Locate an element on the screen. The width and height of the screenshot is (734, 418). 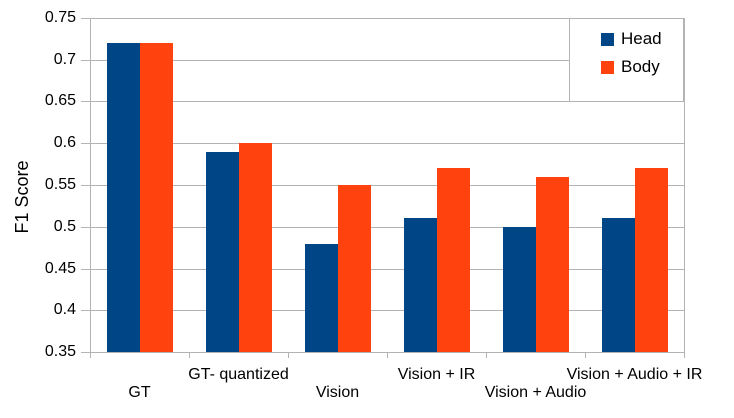
legend-label: Body is located at coordinates (640, 66).